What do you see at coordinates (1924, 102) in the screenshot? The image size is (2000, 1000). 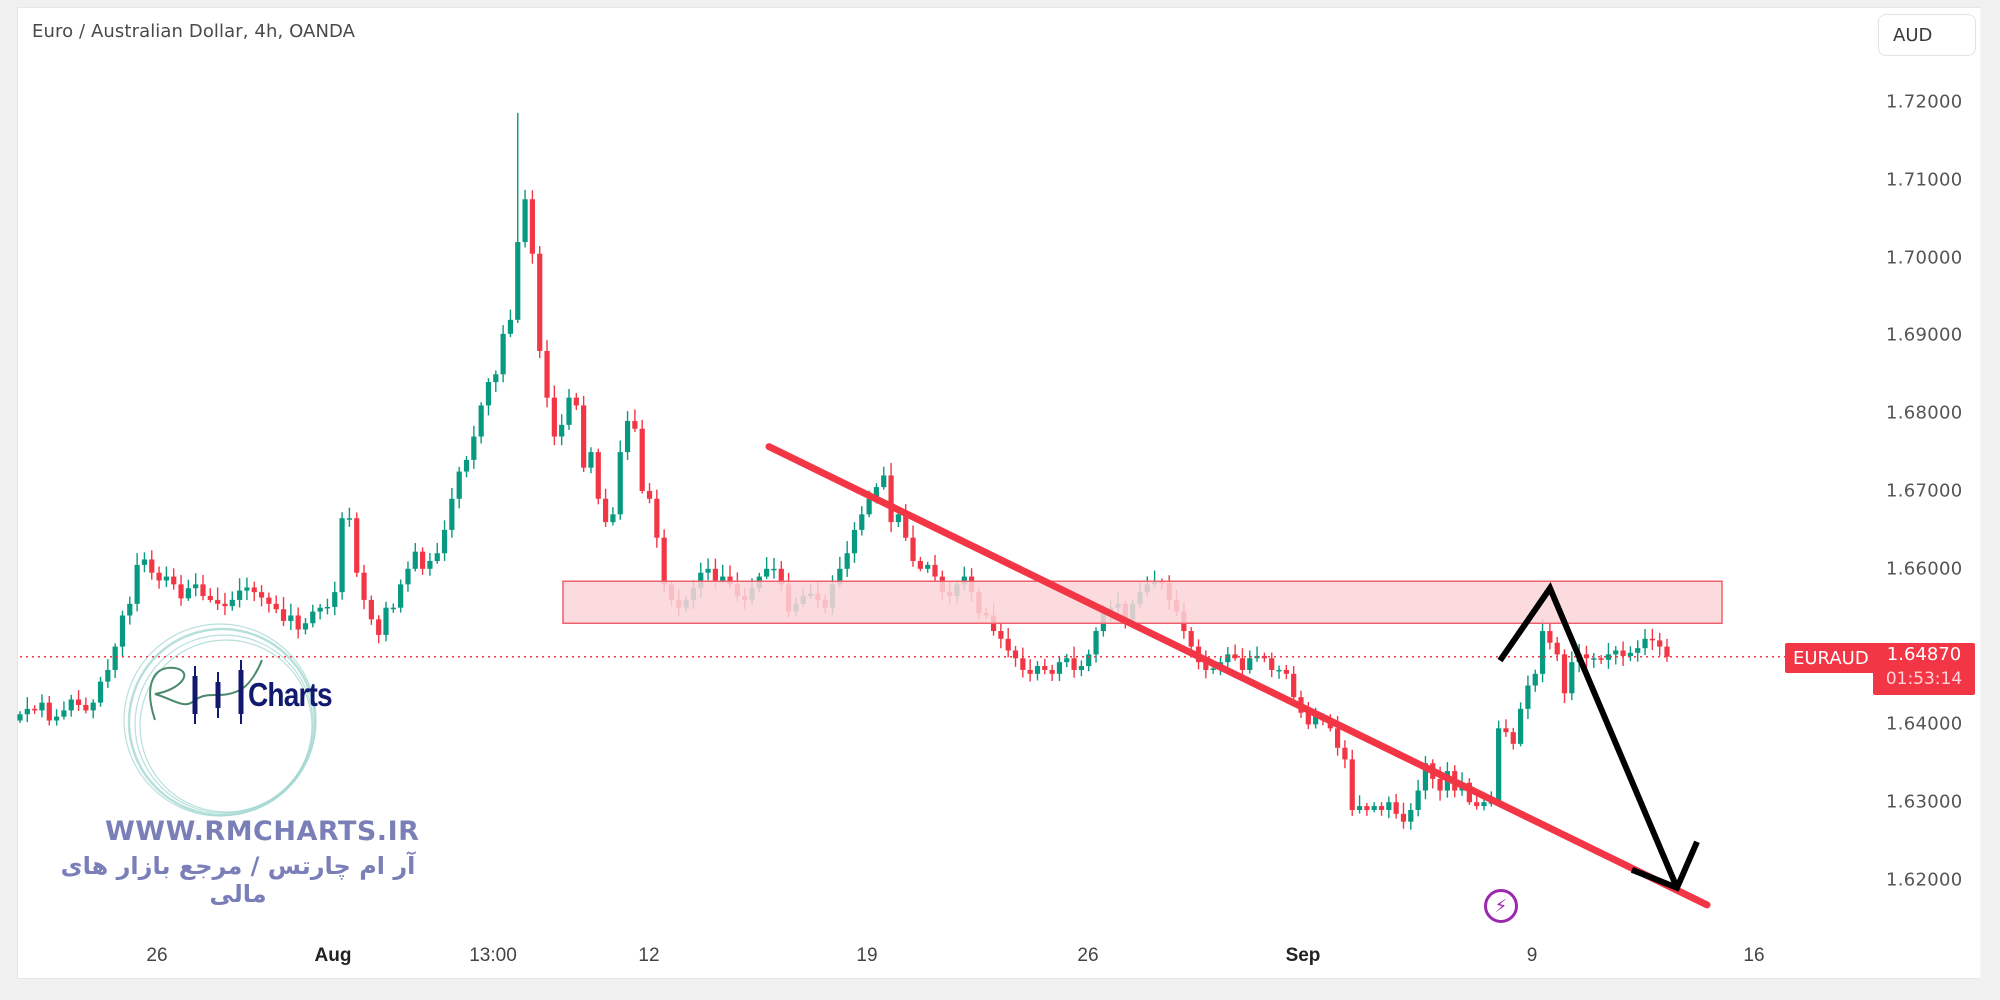 I see `price-tick: 1.72000` at bounding box center [1924, 102].